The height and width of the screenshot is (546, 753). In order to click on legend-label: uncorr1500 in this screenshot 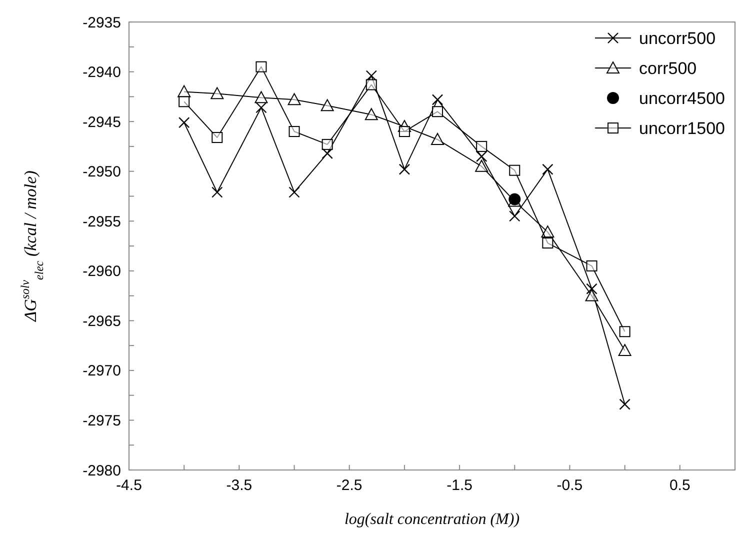, I will do `click(682, 128)`.